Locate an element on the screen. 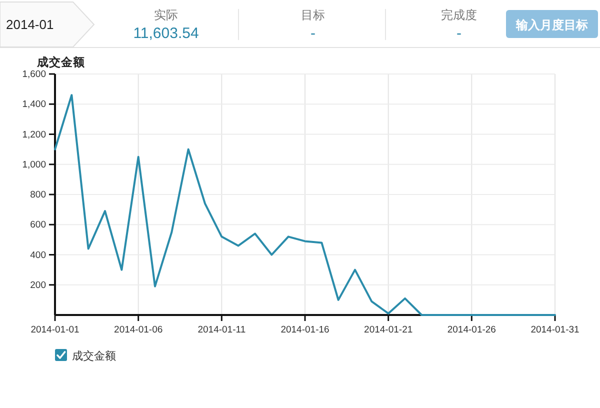 The height and width of the screenshot is (408, 600). text: 完成度 is located at coordinates (459, 15).